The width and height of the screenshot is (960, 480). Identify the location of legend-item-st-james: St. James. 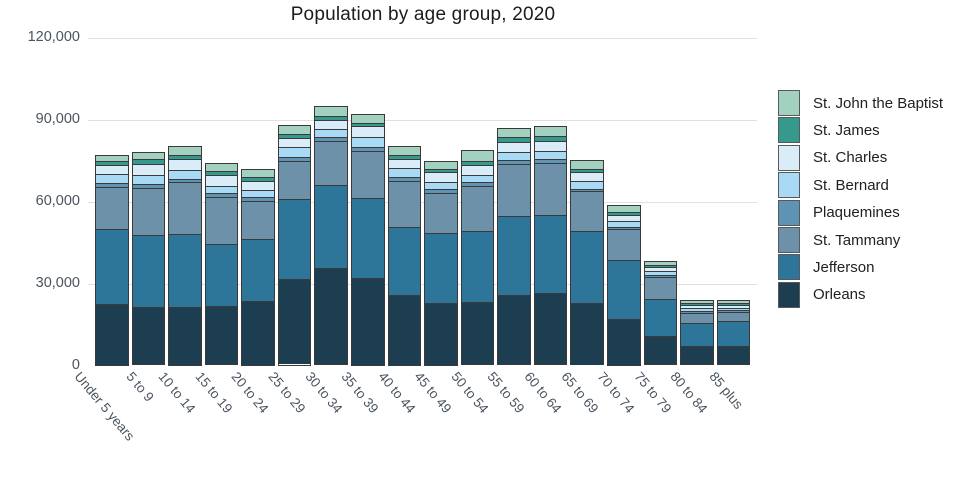
(829, 130).